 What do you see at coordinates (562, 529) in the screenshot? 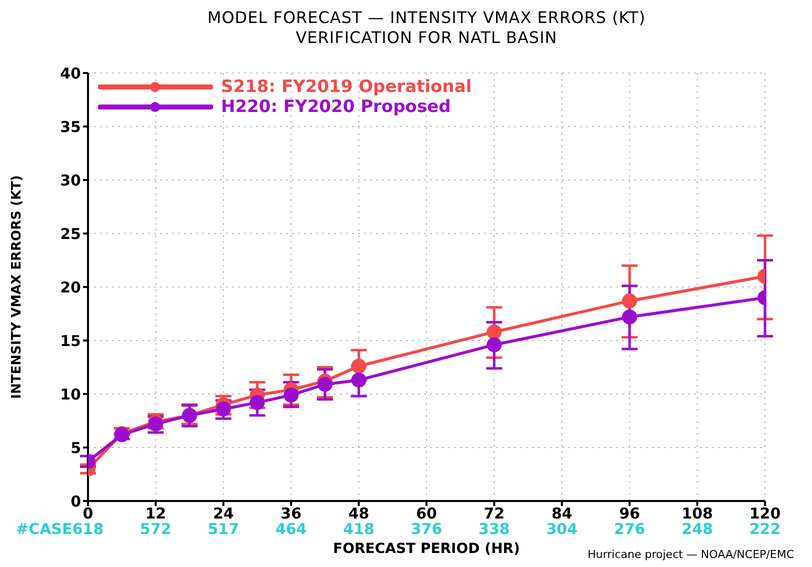
I see `text: 304` at bounding box center [562, 529].